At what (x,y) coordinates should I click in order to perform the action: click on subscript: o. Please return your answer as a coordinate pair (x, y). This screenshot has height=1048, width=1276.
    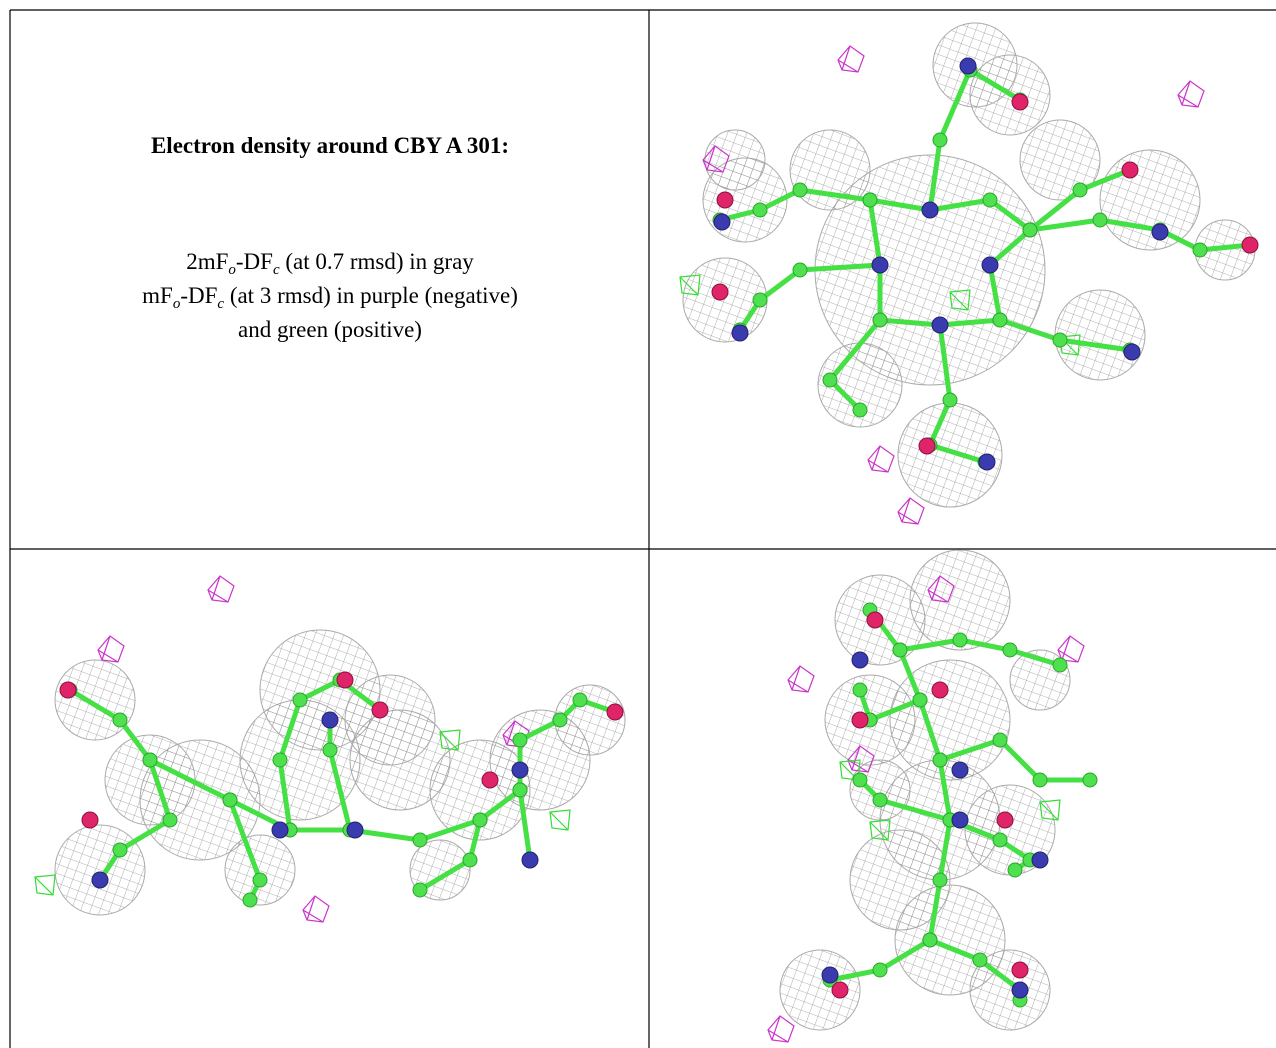
    Looking at the image, I should click on (232, 270).